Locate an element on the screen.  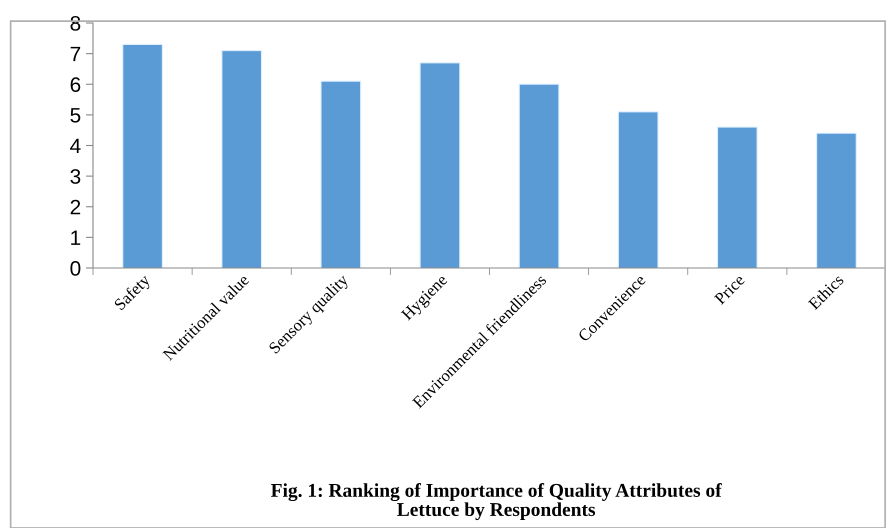
y-tick-label: 3 is located at coordinates (75, 176).